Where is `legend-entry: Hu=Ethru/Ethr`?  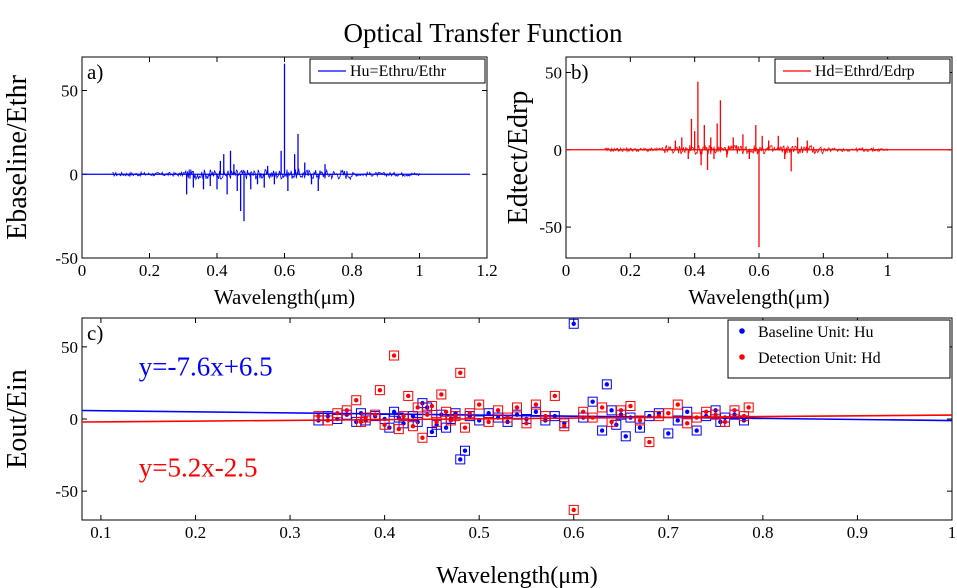
legend-entry: Hu=Ethru/Ethr is located at coordinates (398, 71).